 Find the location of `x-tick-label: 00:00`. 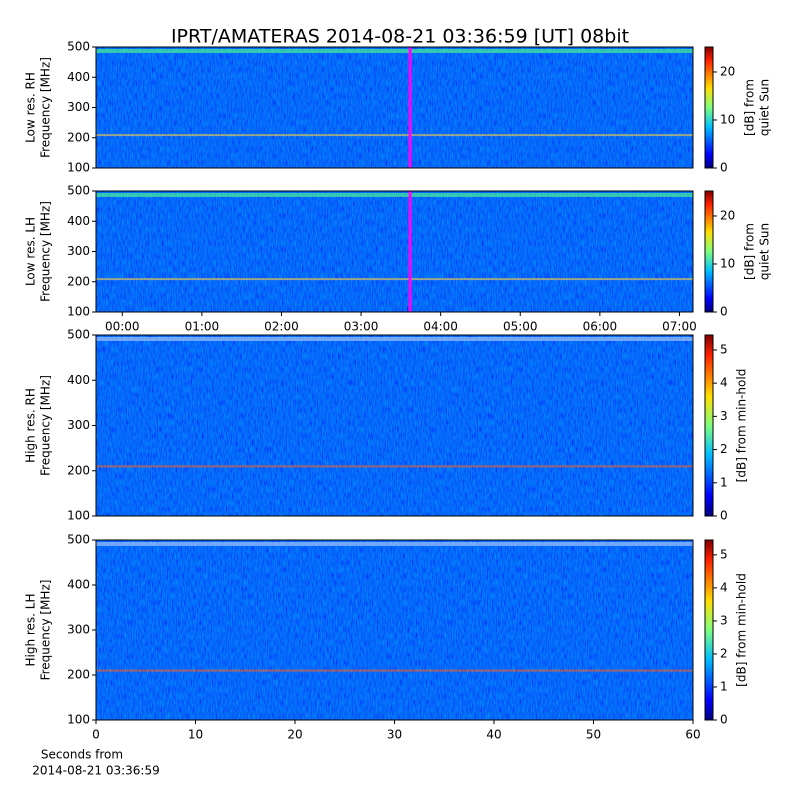

x-tick-label: 00:00 is located at coordinates (122, 327).